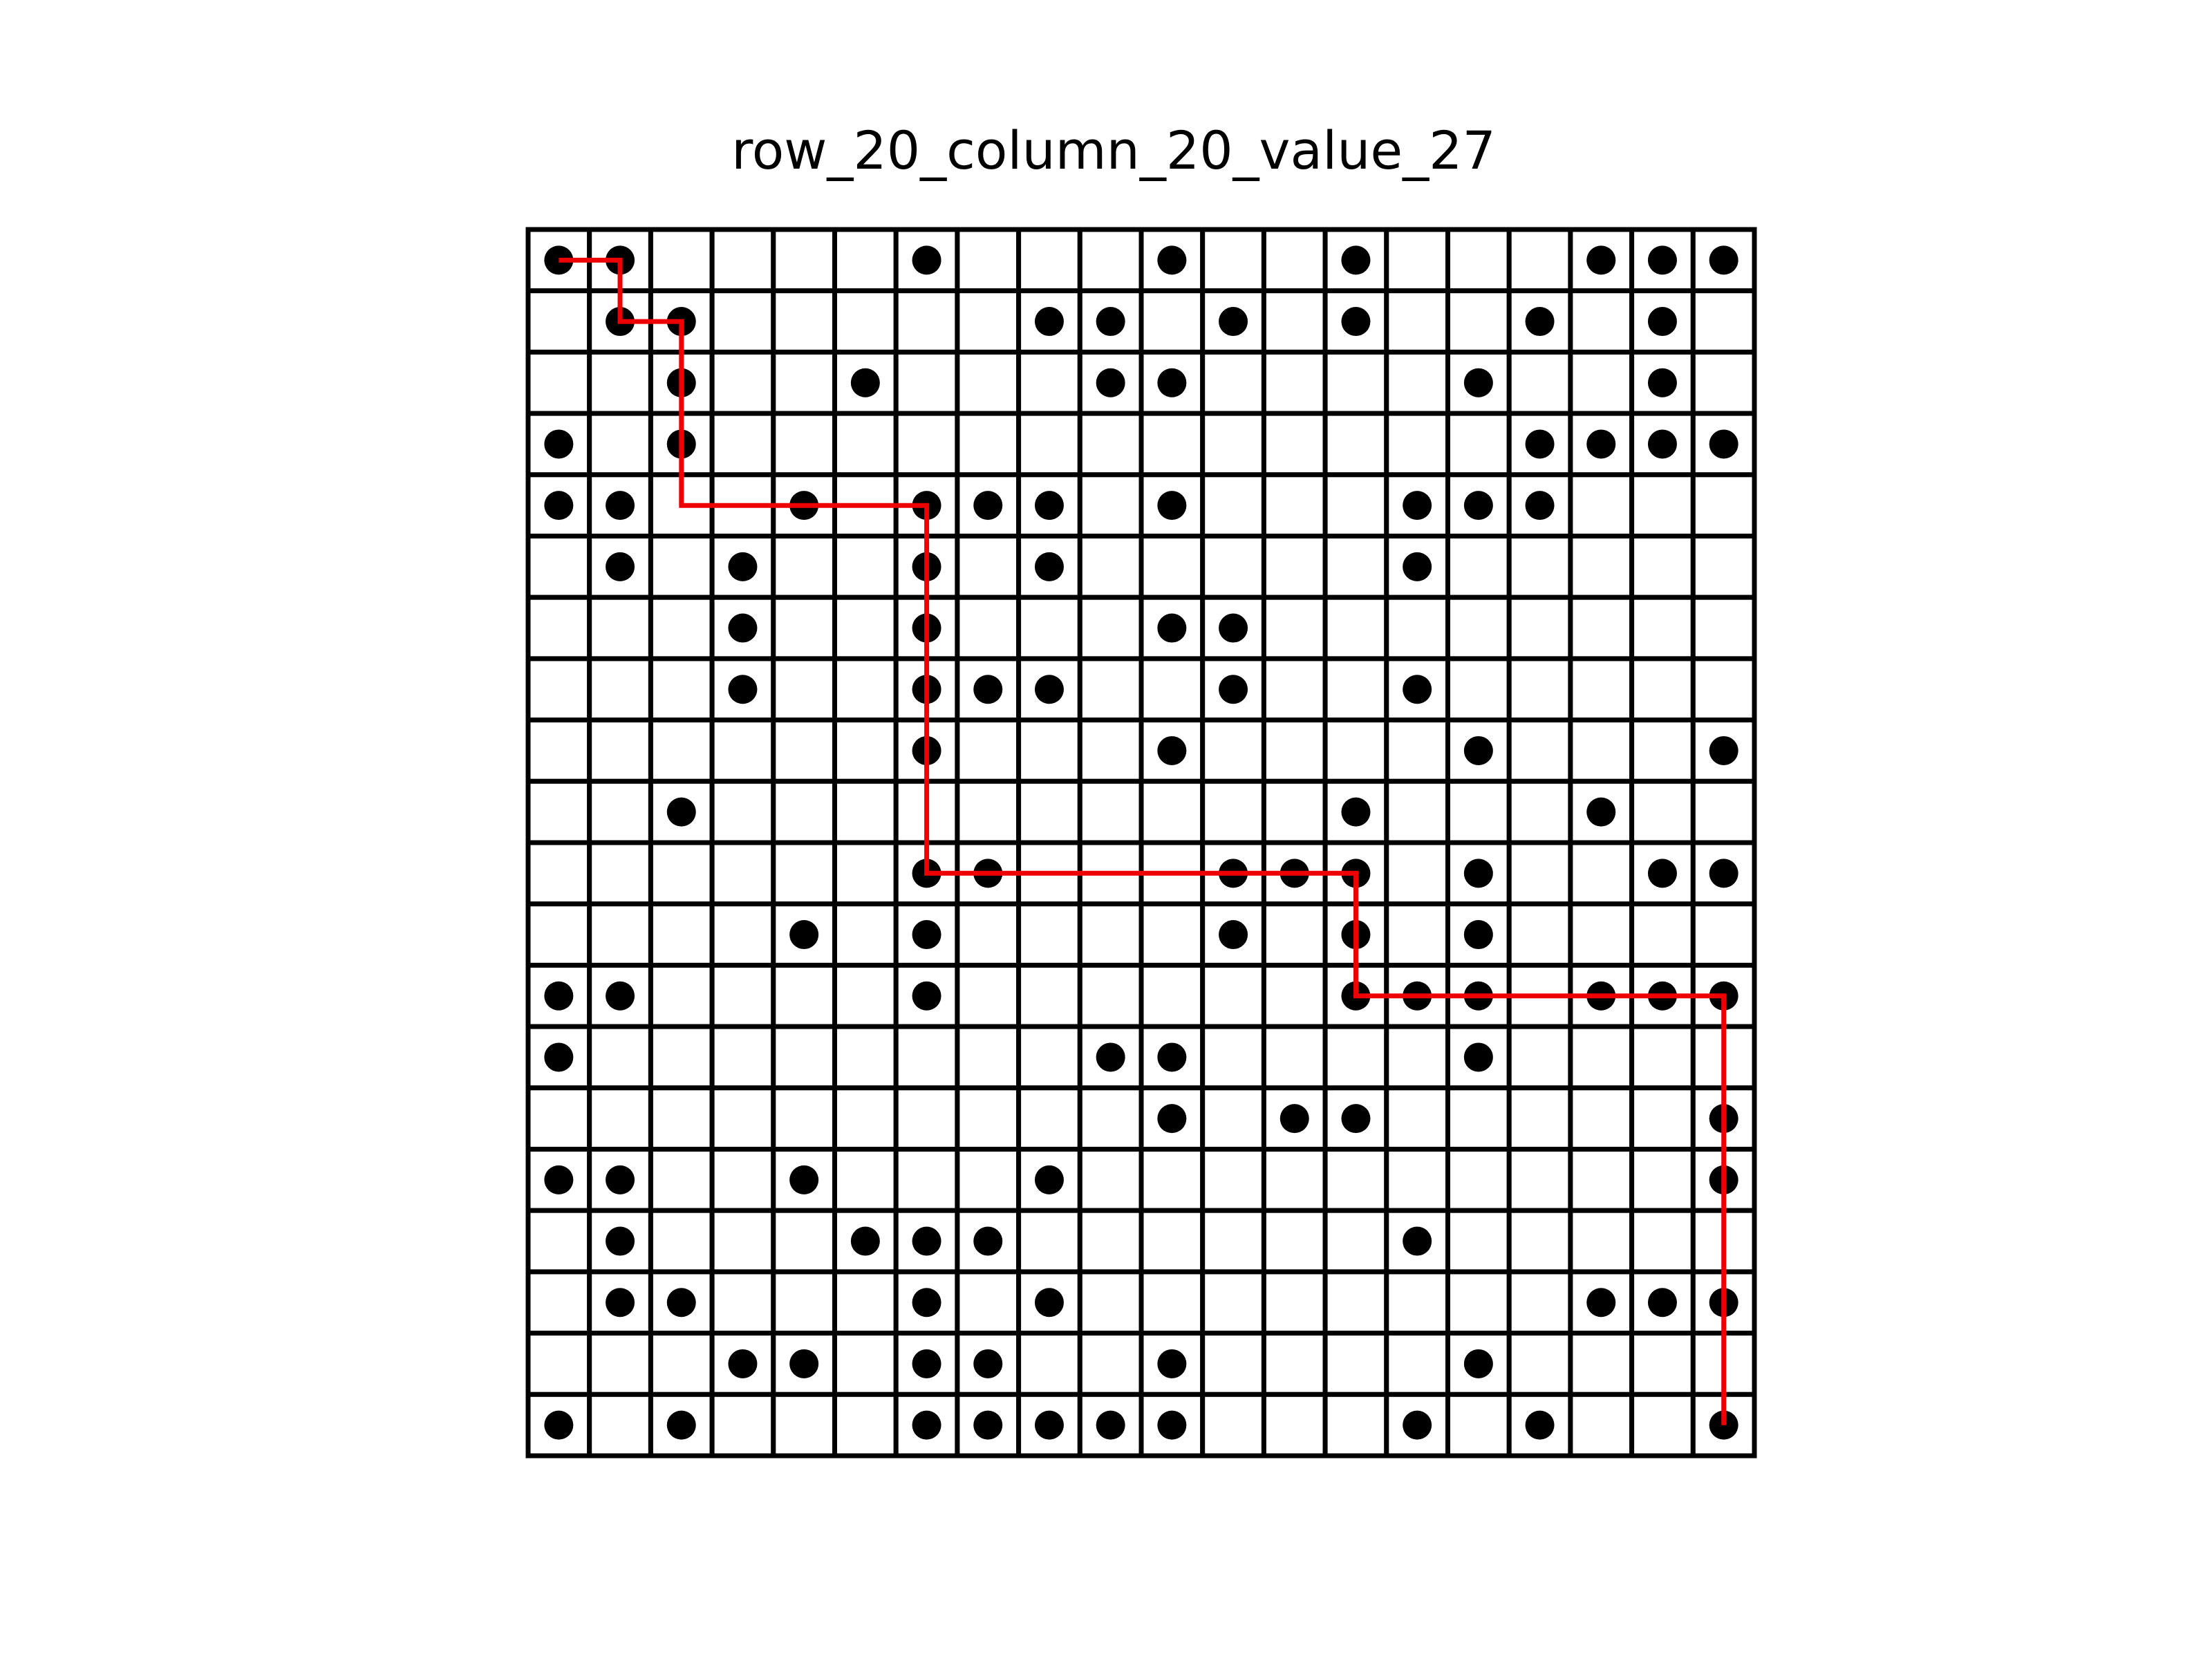 The image size is (2212, 1659). I want to click on grid-cell-r2-c15, so click(1418, 321).